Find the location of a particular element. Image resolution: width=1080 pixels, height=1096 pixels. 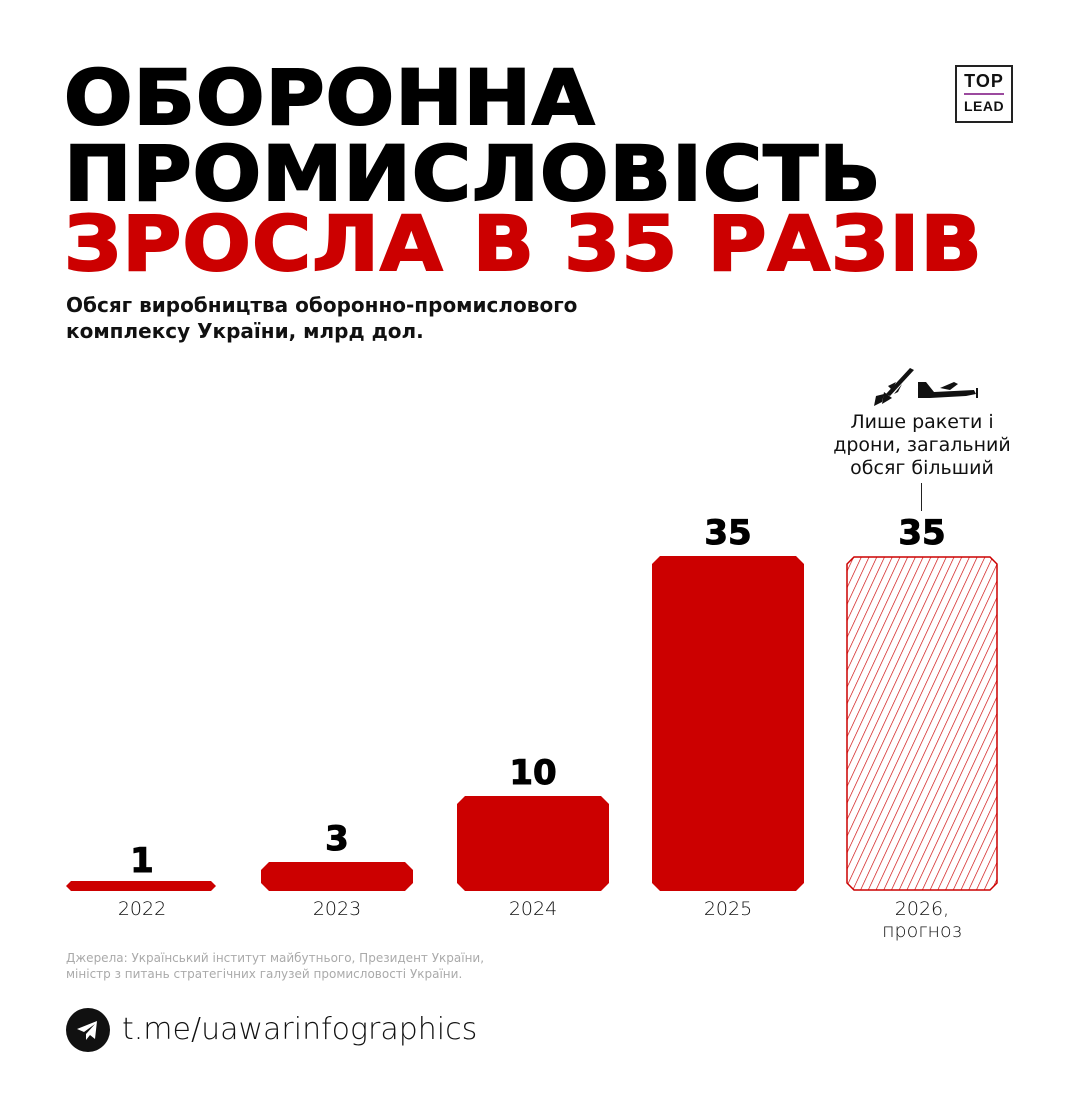

annotation-line-2: дрони, загальний is located at coordinates (922, 445).